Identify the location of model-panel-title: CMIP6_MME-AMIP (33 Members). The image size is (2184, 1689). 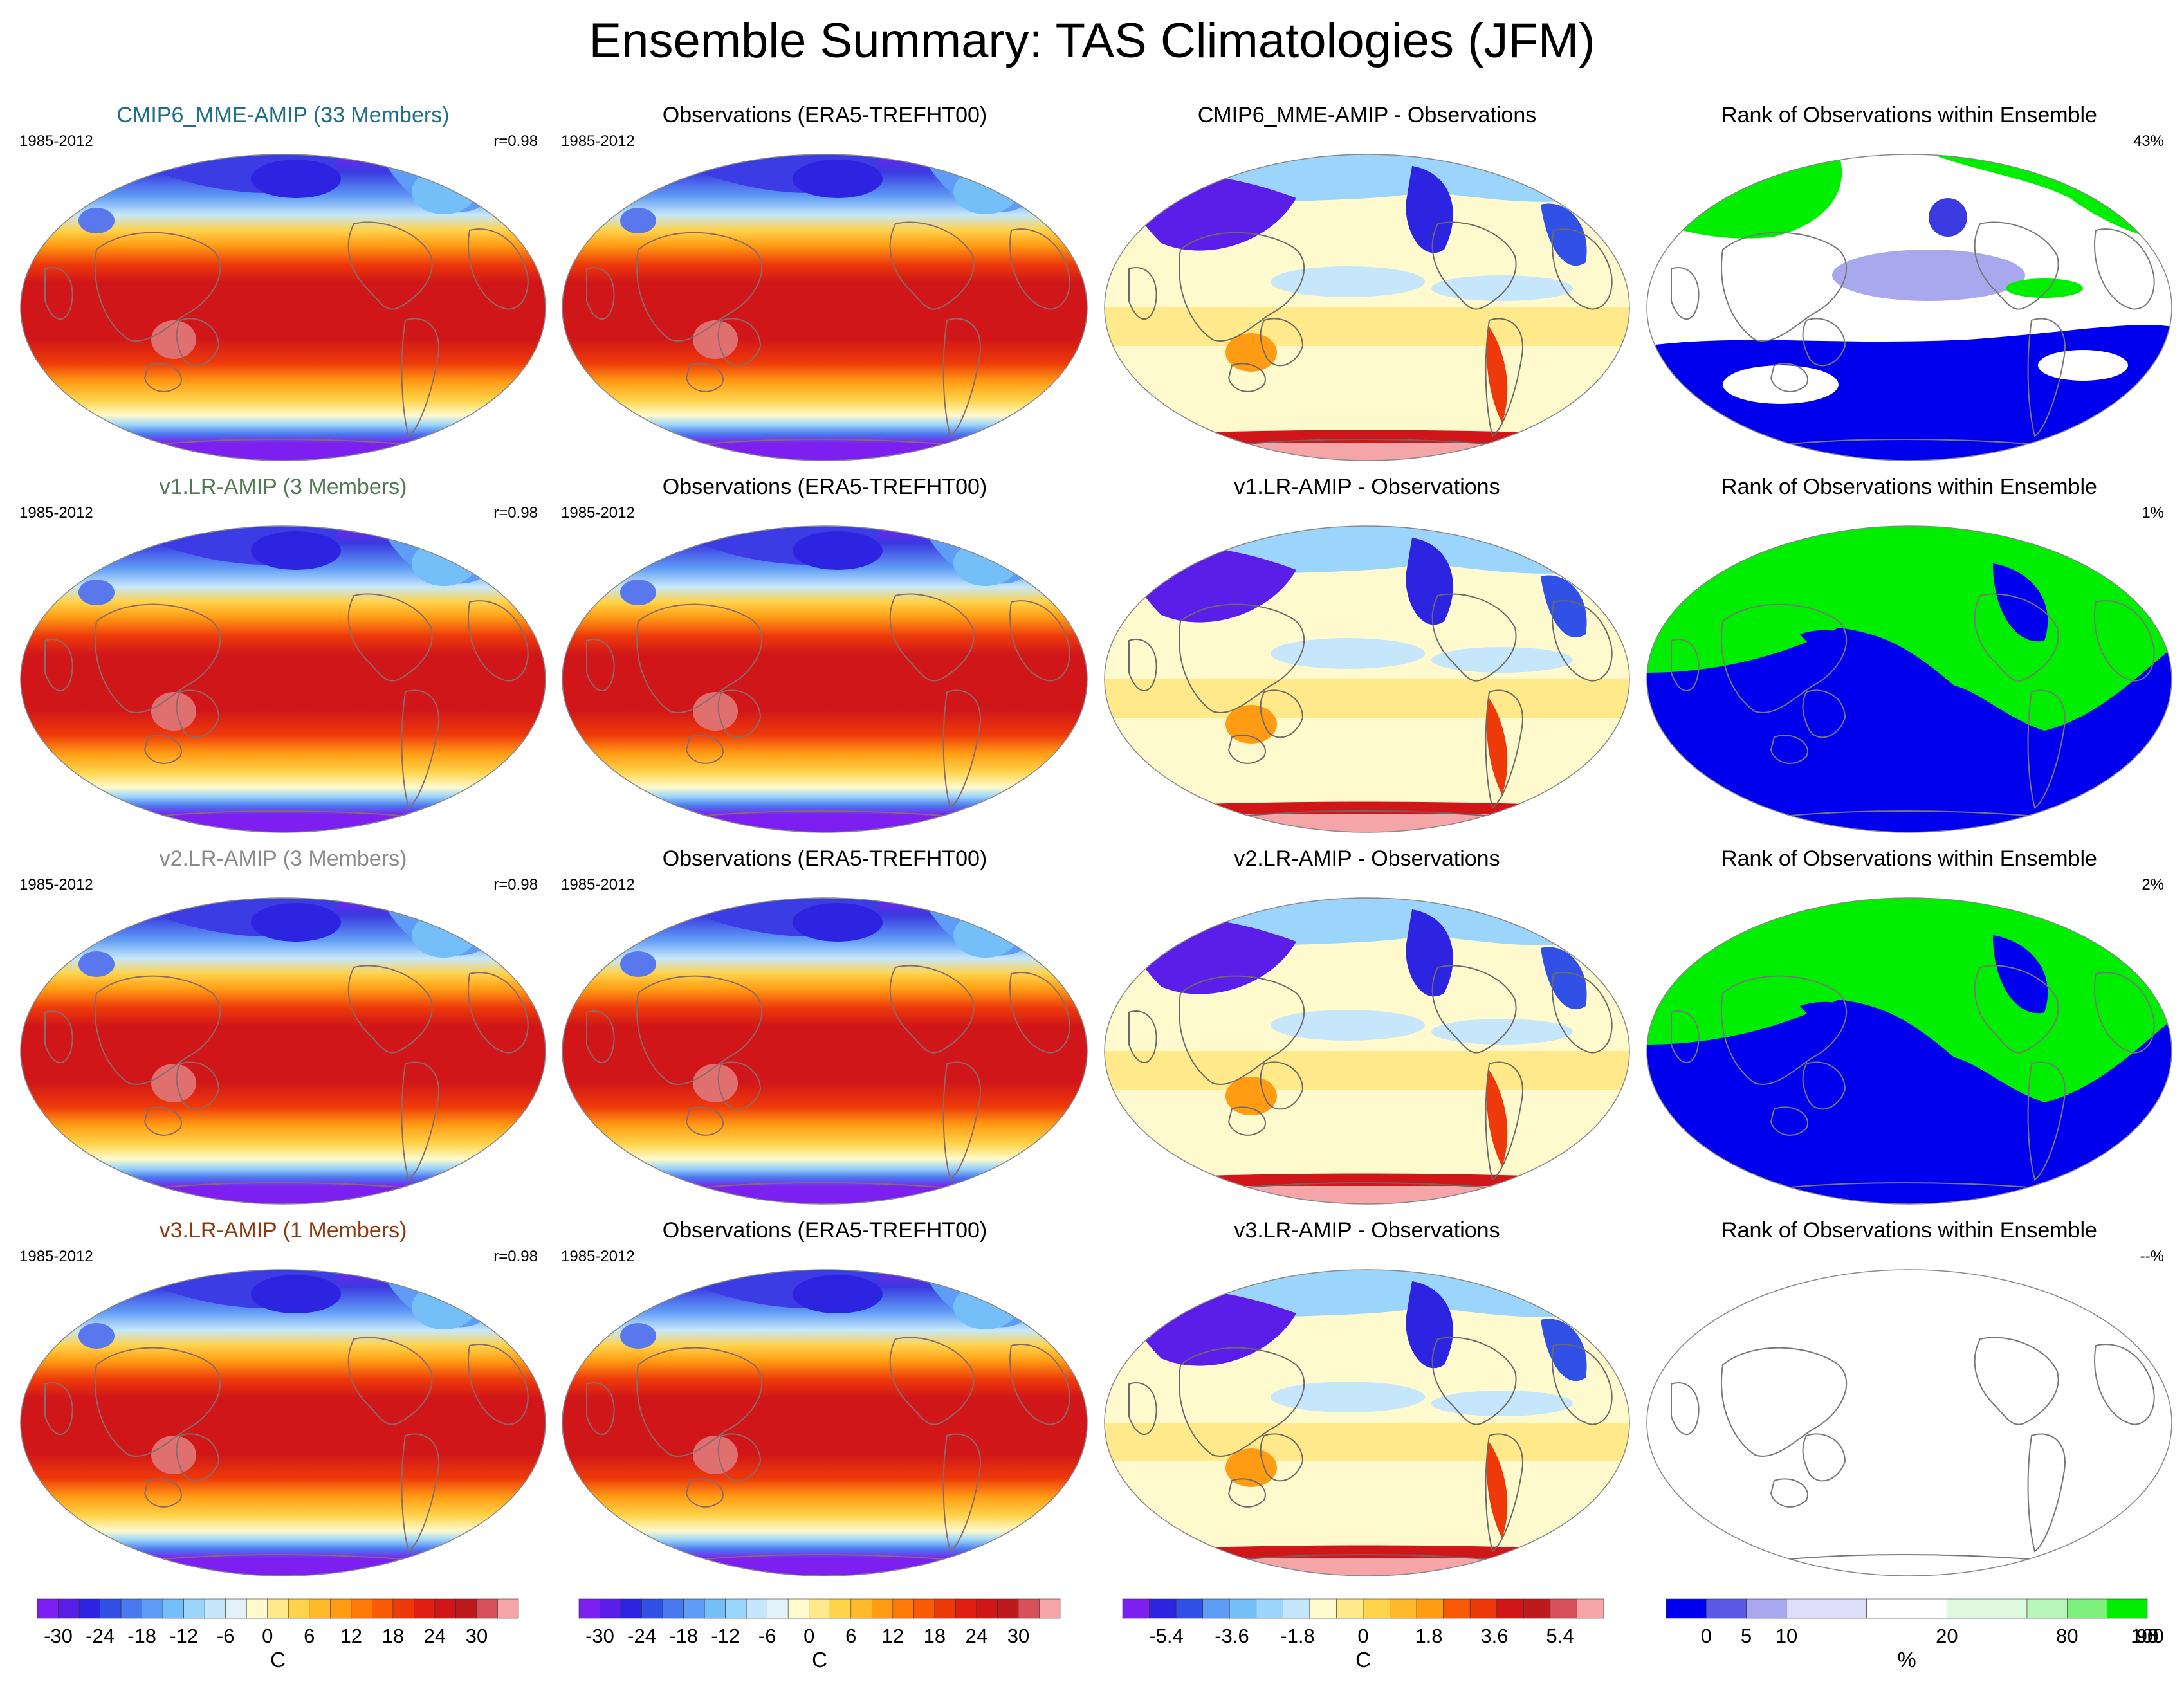
(283, 115).